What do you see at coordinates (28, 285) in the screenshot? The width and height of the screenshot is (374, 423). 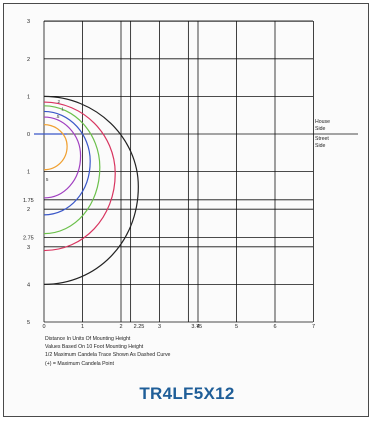 I see `y-tick-label: 4` at bounding box center [28, 285].